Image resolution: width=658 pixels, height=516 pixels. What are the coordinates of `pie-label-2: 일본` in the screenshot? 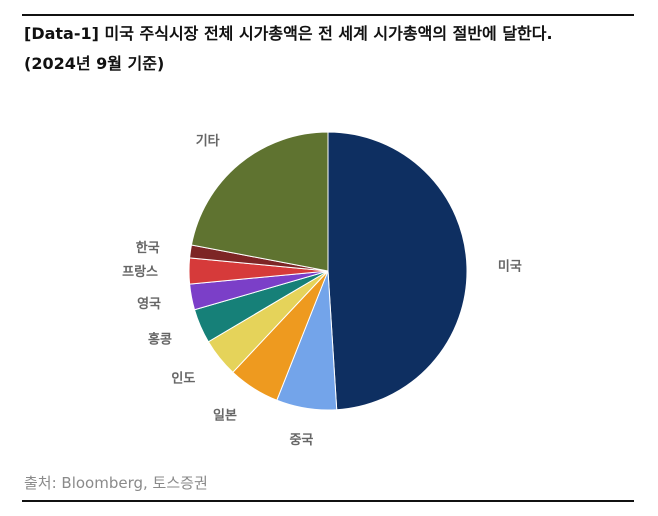 It's located at (225, 416).